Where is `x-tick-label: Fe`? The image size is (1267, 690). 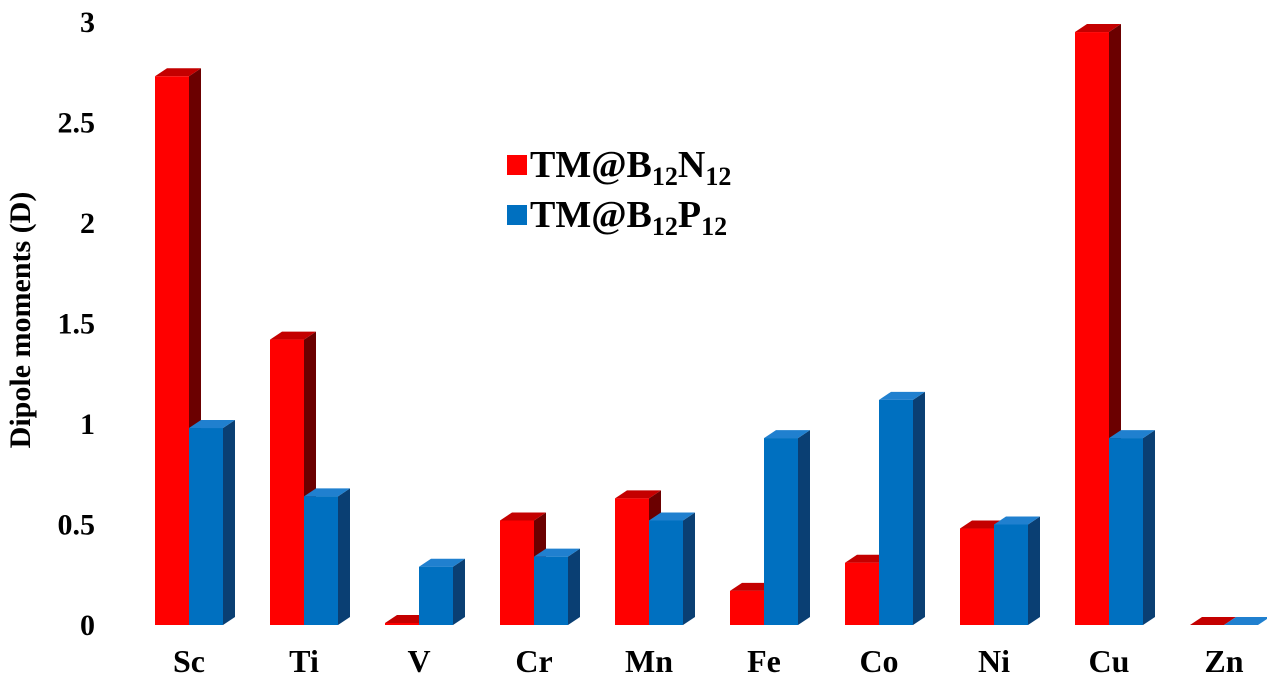
x-tick-label: Fe is located at coordinates (764, 661).